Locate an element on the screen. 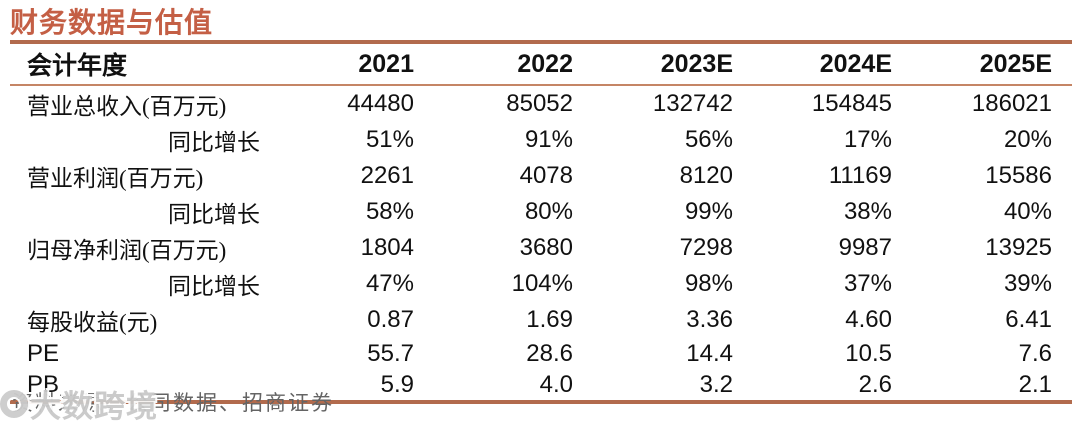  value-cell: 91% is located at coordinates (548, 139).